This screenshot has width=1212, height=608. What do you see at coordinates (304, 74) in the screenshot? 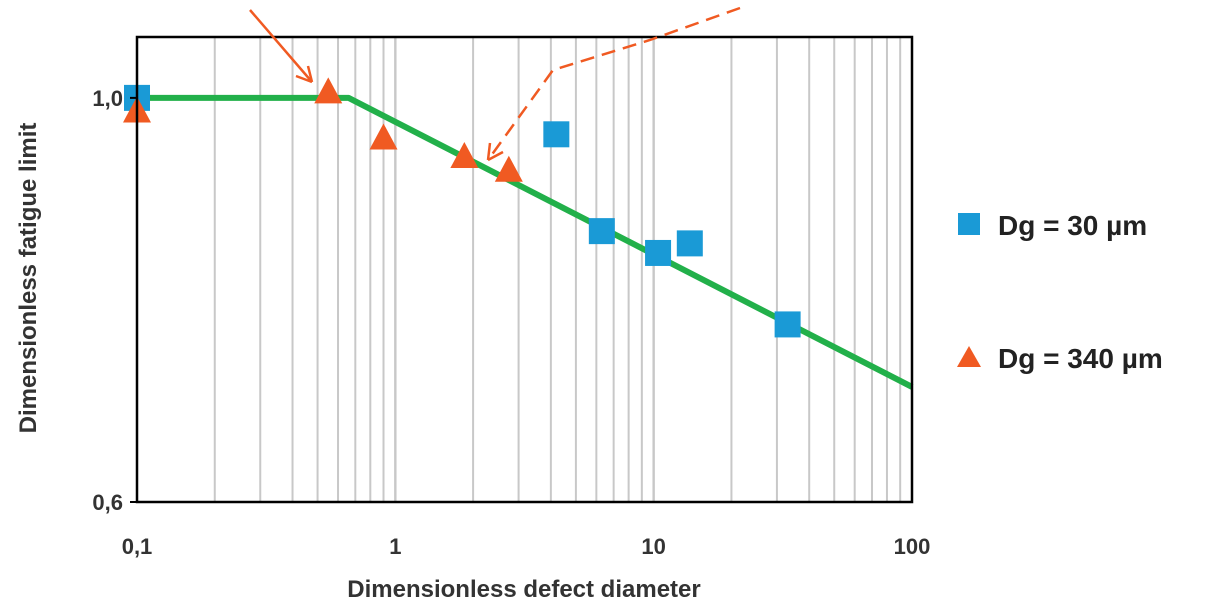
I see `annotation-arrowhead-solid` at bounding box center [304, 74].